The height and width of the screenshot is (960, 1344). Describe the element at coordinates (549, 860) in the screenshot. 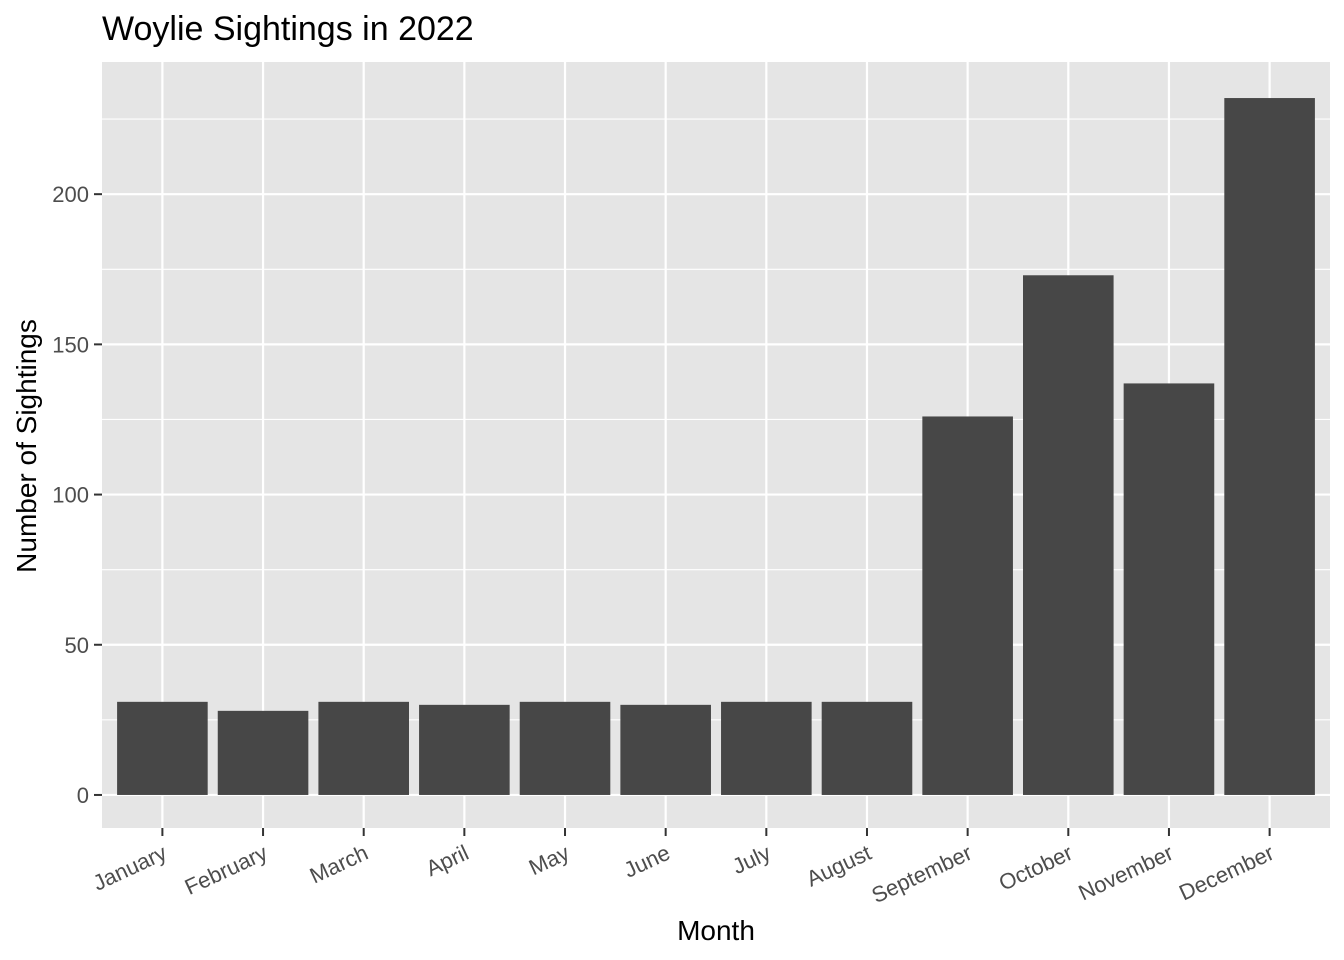

I see `x-tick-label: May` at that location.